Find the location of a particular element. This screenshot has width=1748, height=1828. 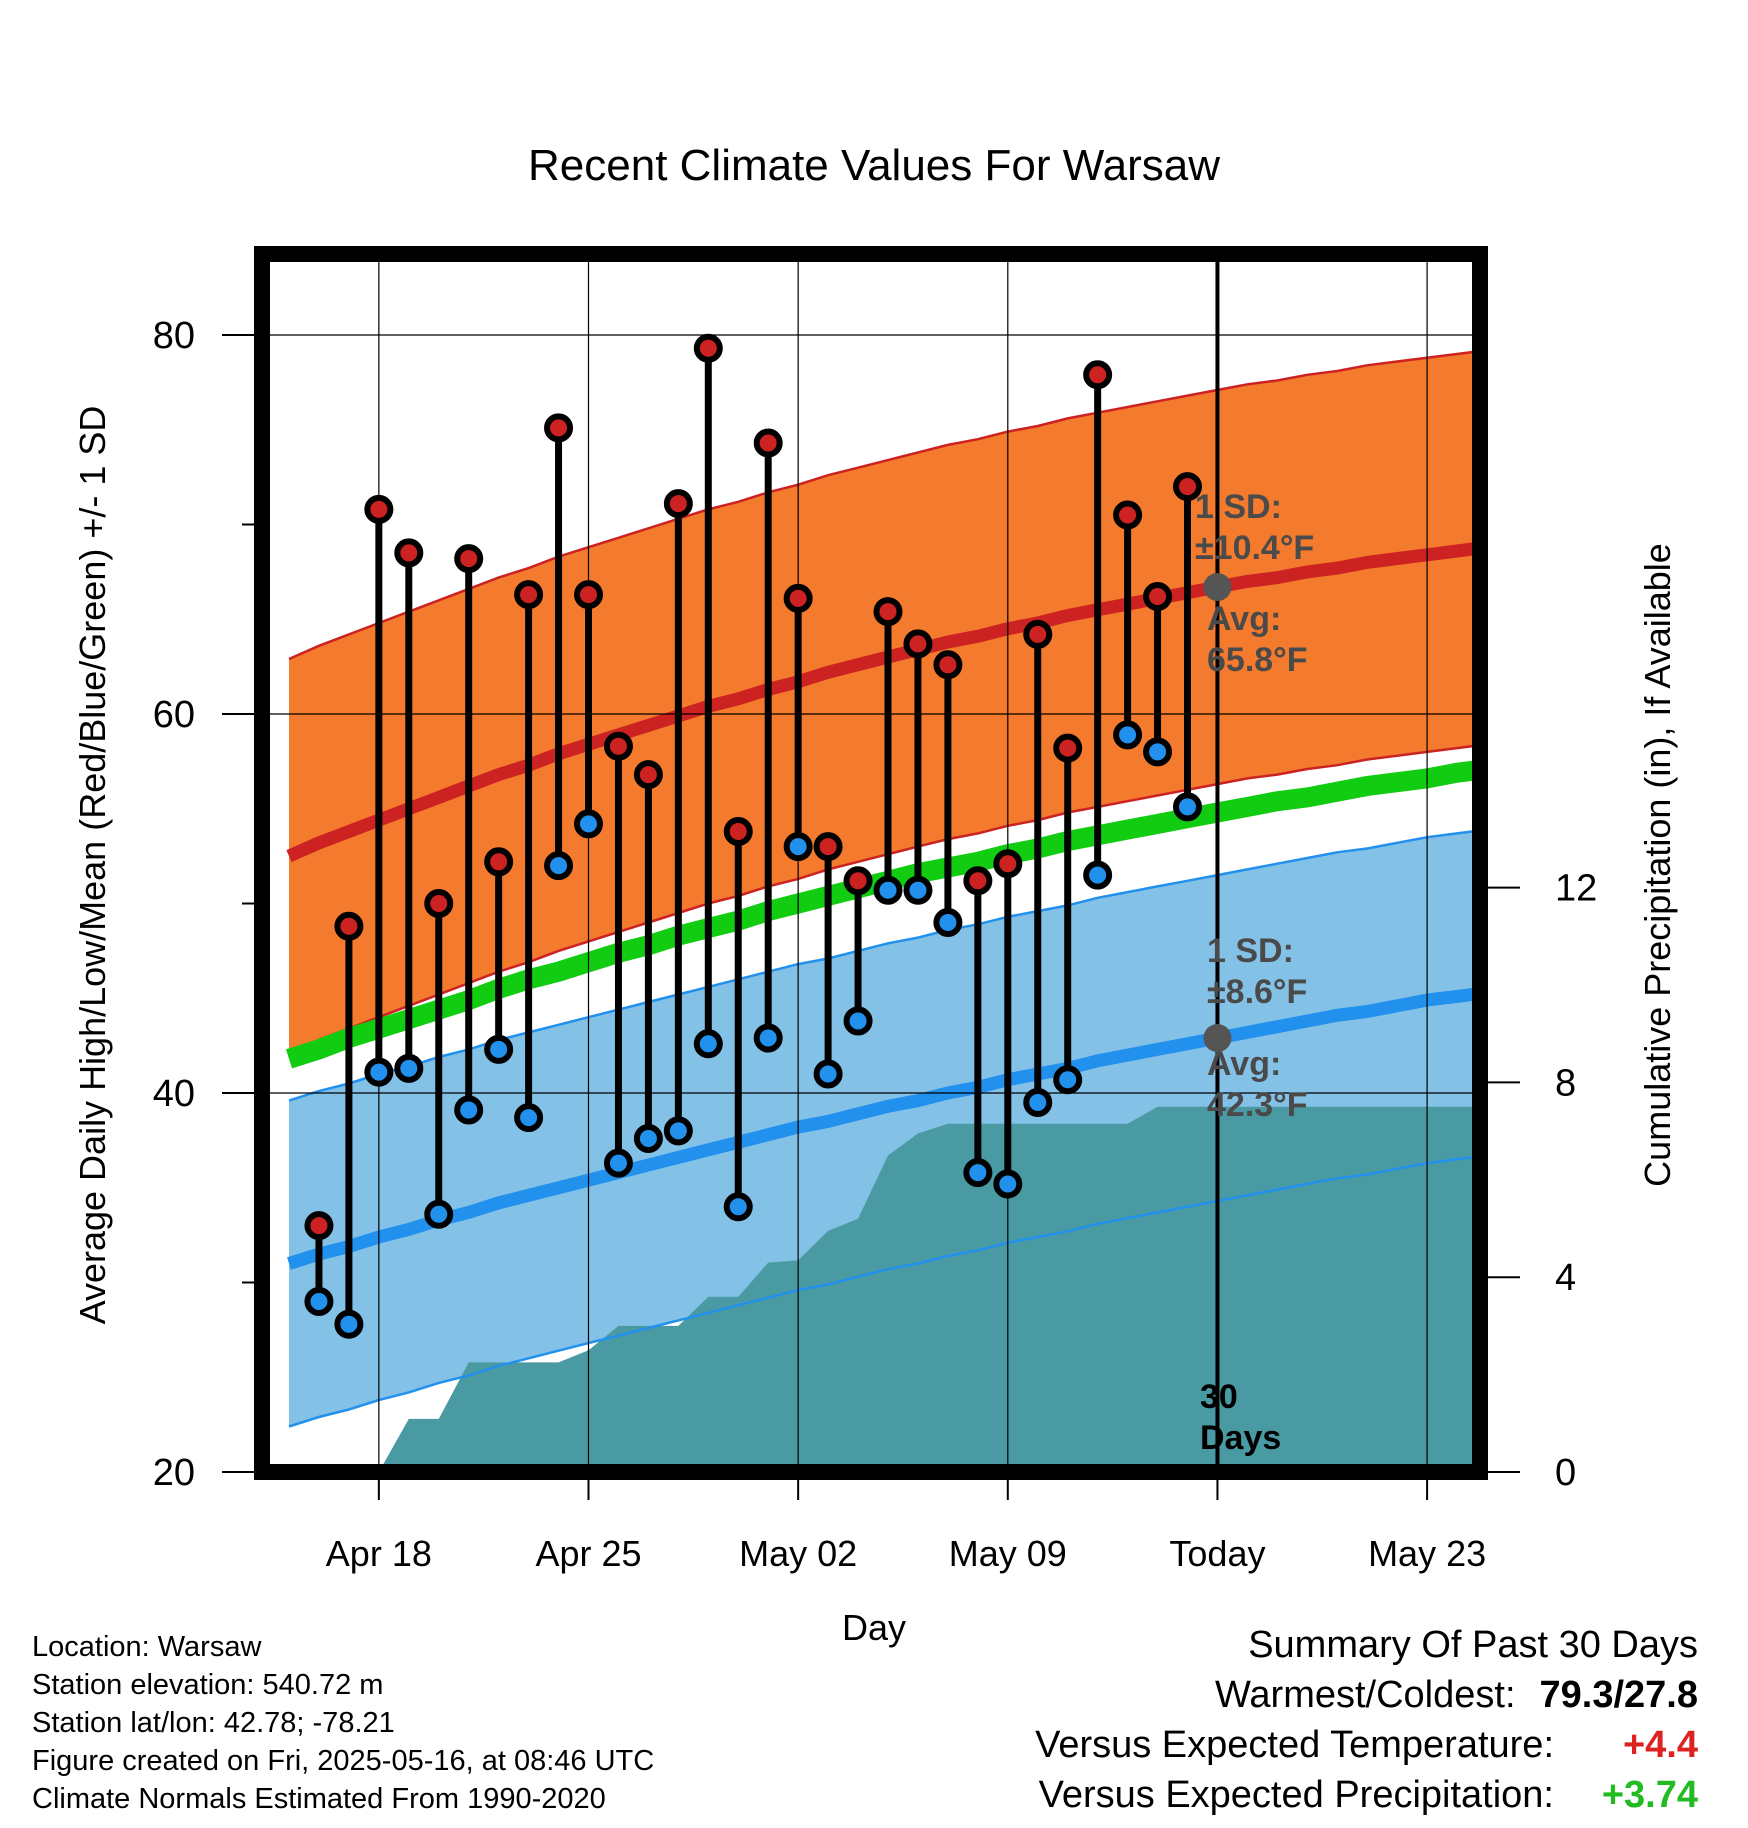

y2-tick-label: 4 is located at coordinates (1565, 1278).